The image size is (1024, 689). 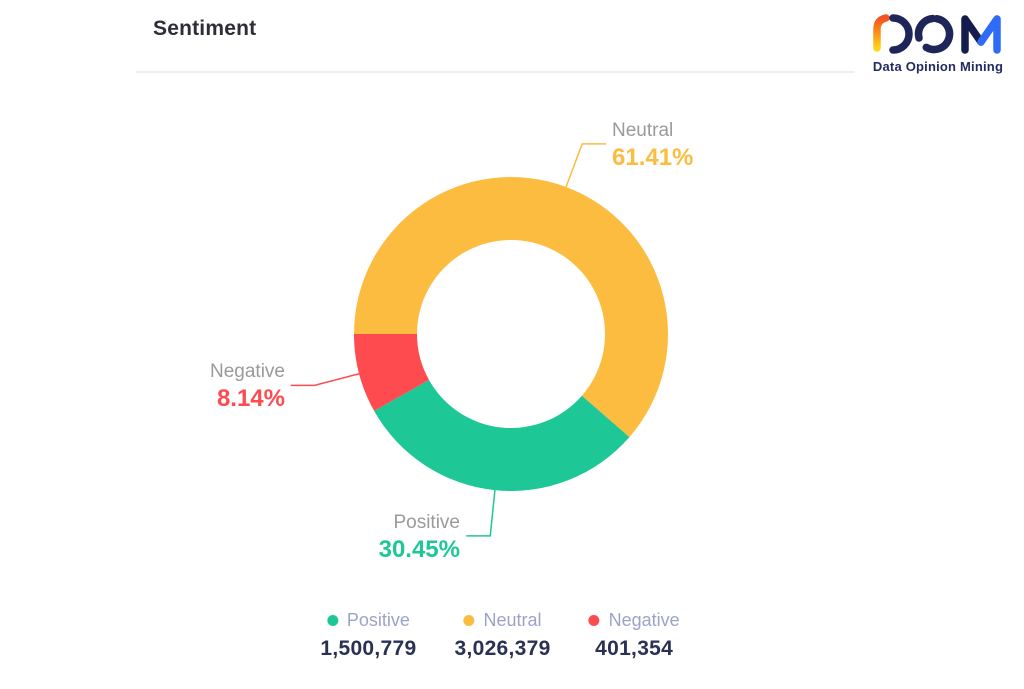 I want to click on callout-neutral: Neutral 61.41%, so click(x=652, y=145).